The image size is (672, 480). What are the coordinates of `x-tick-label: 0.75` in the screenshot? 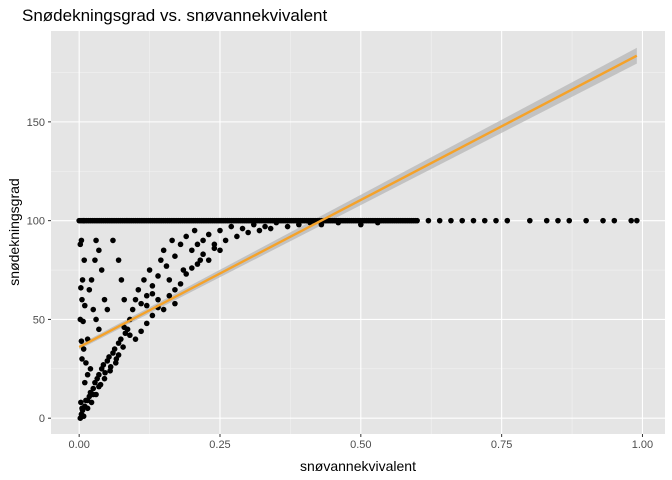 It's located at (501, 445).